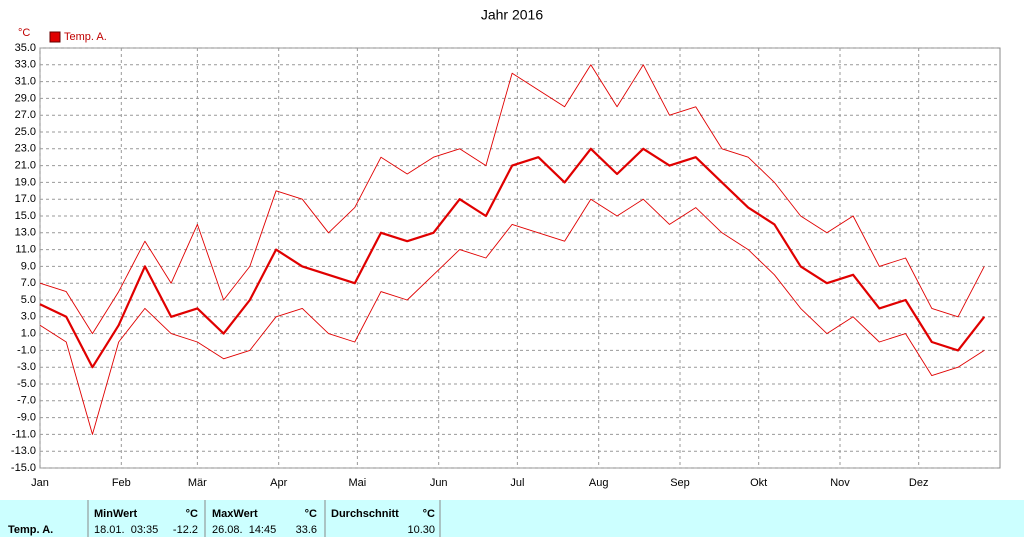 This screenshot has height=542, width=1024. Describe the element at coordinates (197, 483) in the screenshot. I see `x-tick-label: Mär` at that location.